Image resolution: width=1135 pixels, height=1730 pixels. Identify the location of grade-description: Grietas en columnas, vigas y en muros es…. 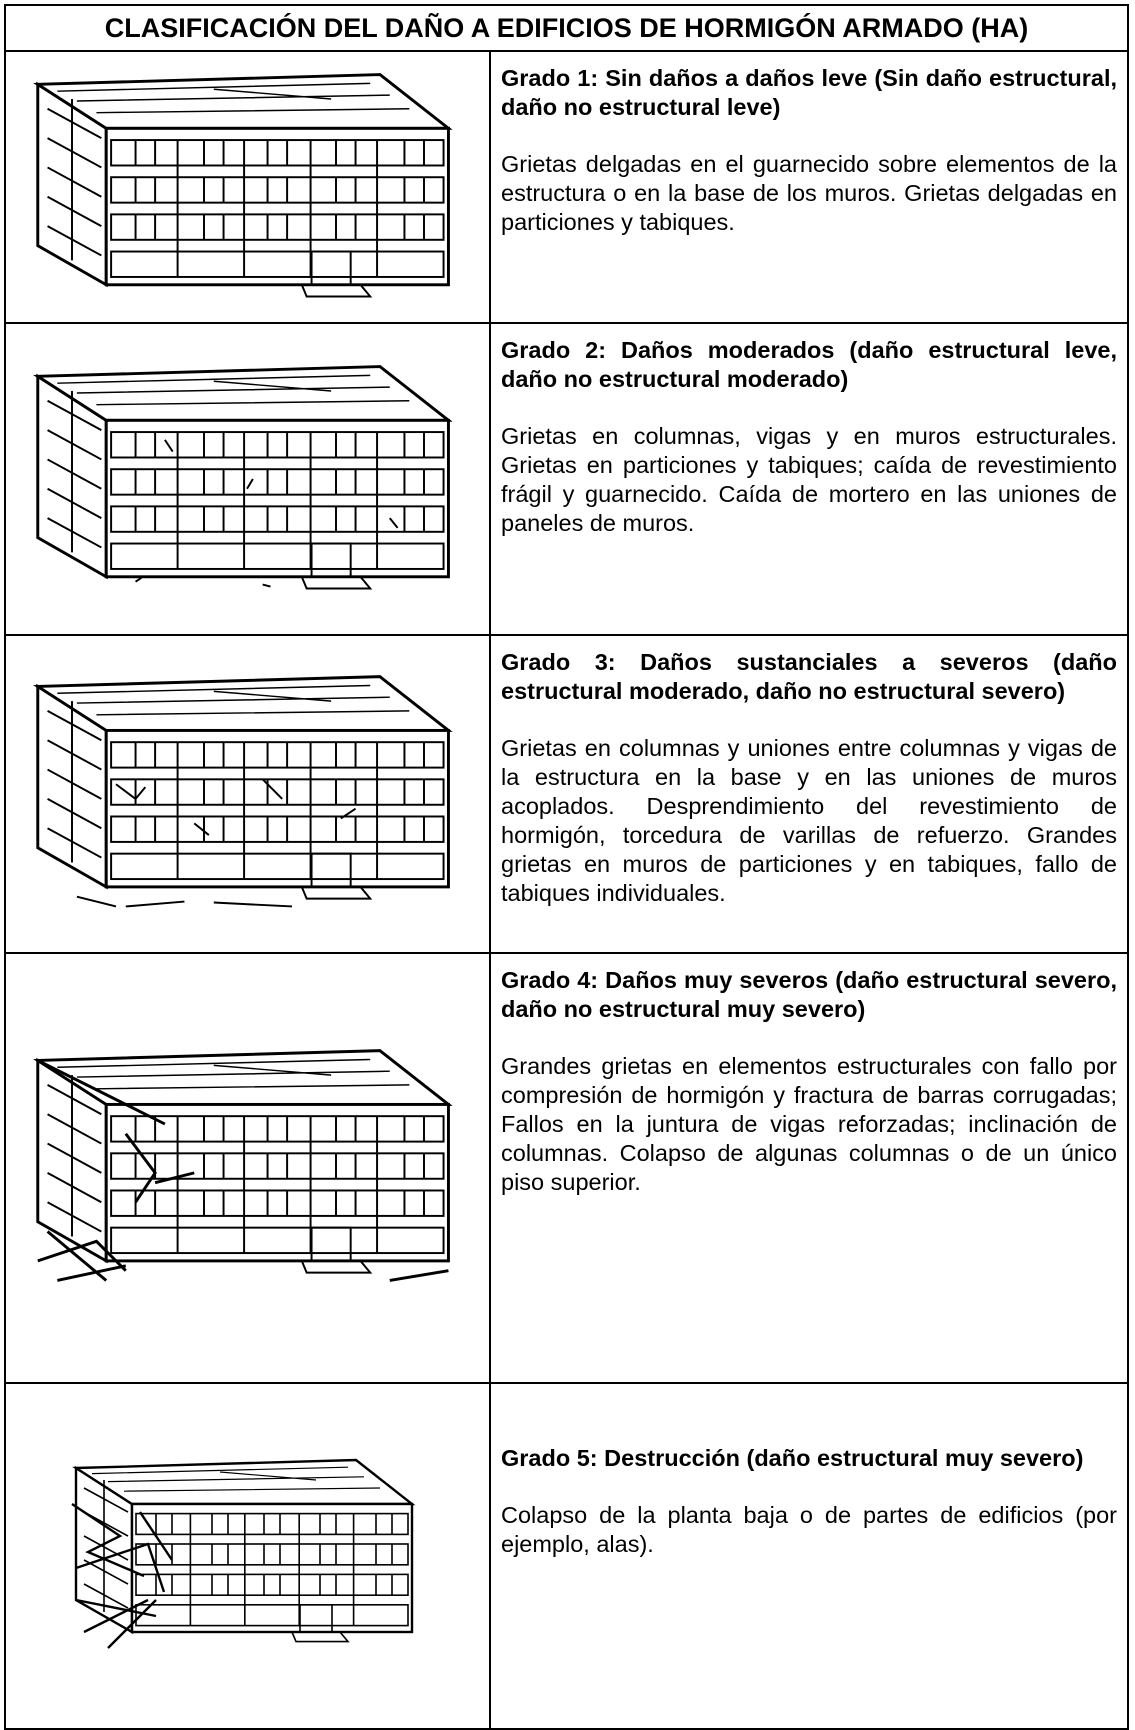
(809, 479).